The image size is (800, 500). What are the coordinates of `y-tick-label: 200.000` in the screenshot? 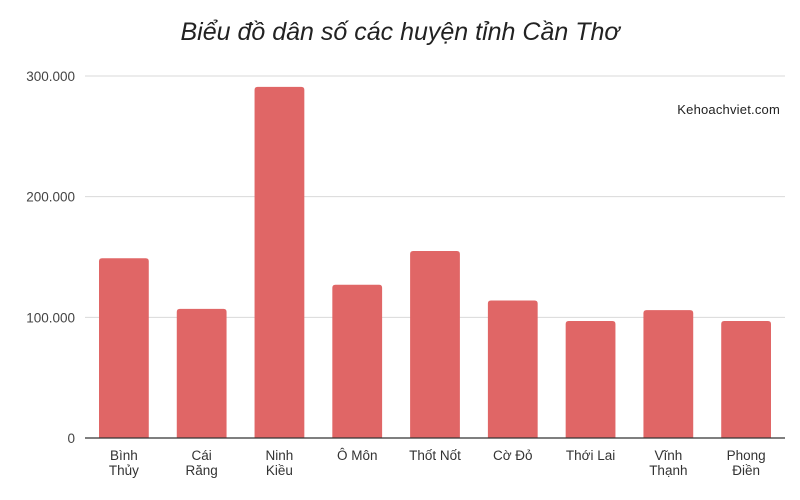 It's located at (50, 197).